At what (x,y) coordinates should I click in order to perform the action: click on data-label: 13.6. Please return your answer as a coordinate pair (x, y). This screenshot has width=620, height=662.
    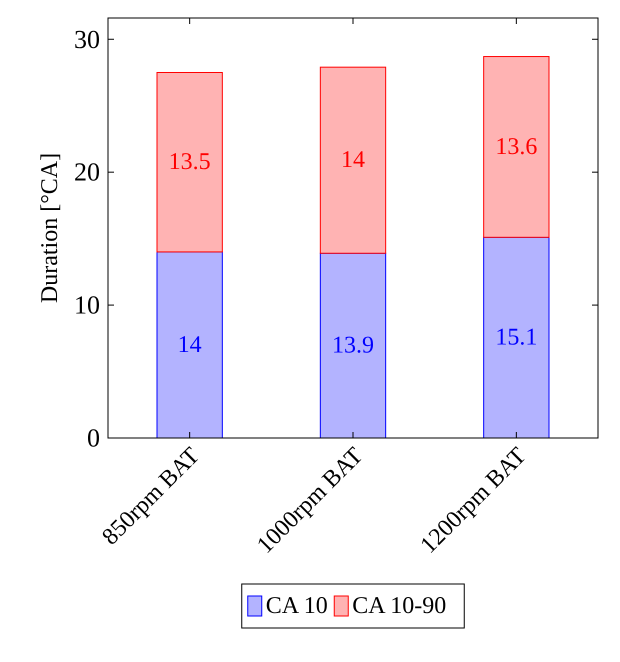
    Looking at the image, I should click on (516, 147).